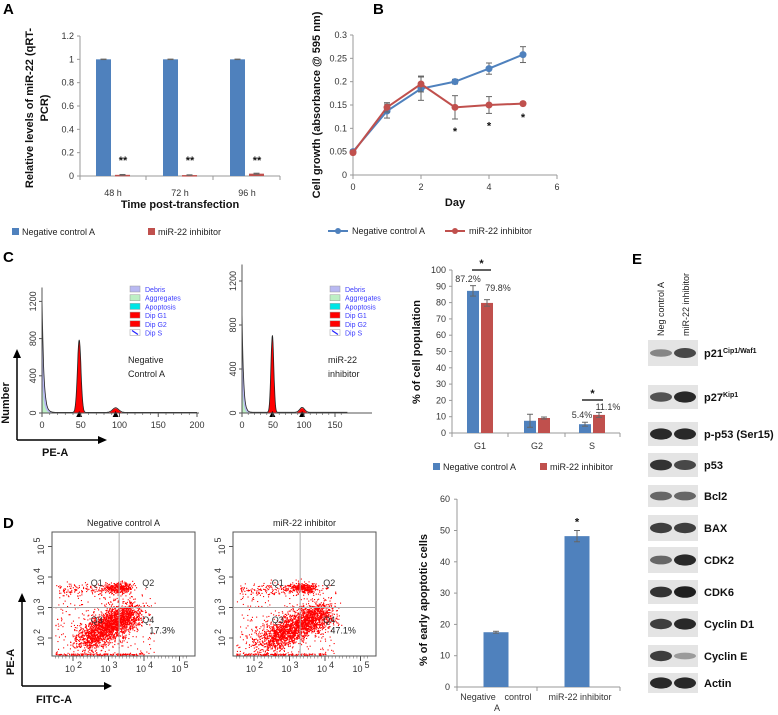 This screenshot has width=778, height=715. I want to click on x-axis-title: PE-A, so click(55, 453).